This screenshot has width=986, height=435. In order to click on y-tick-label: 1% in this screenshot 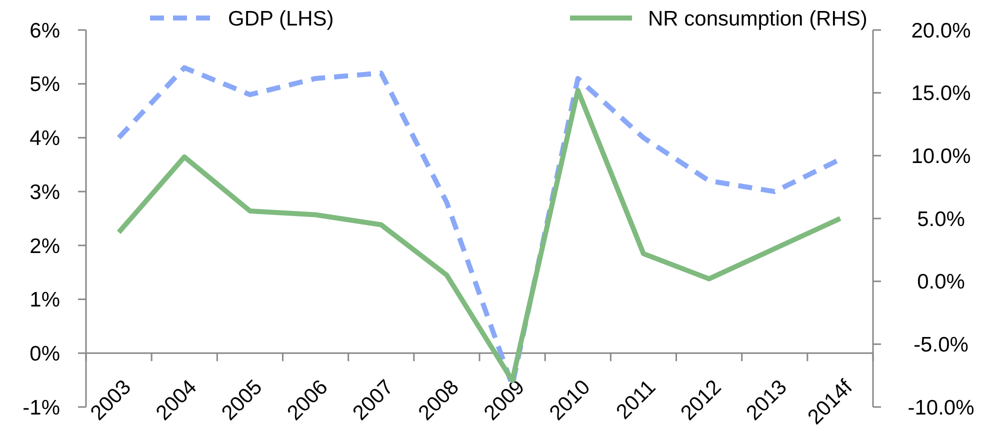, I will do `click(45, 300)`.